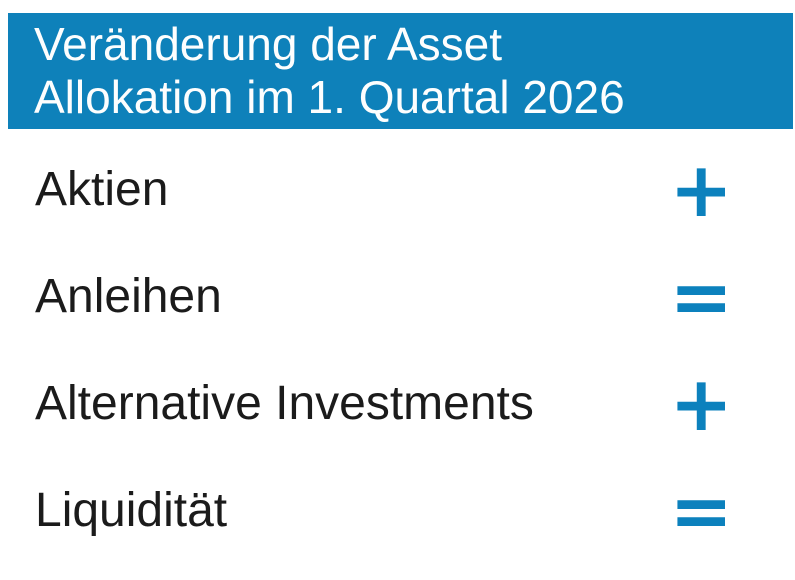 Image resolution: width=795 pixels, height=580 pixels. What do you see at coordinates (284, 403) in the screenshot?
I see `asset-class-label: Alternative Investments` at bounding box center [284, 403].